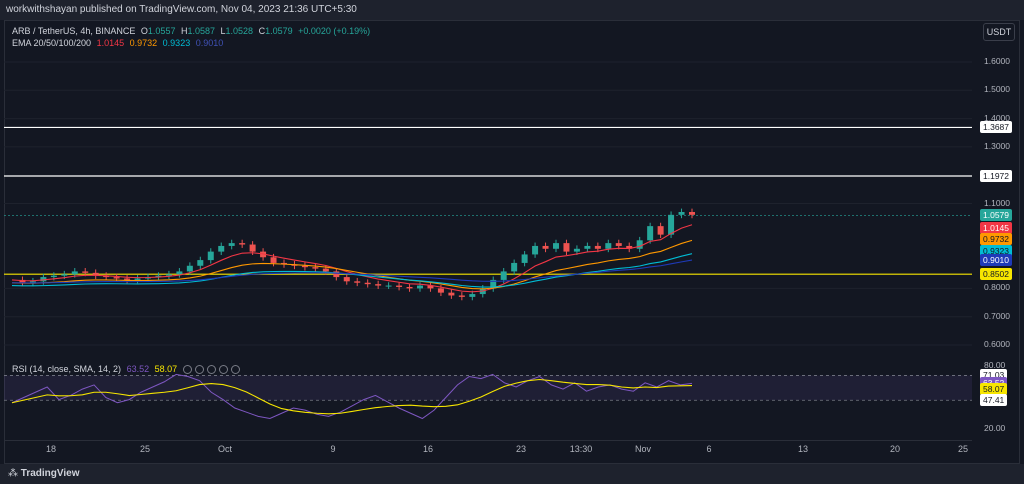 The width and height of the screenshot is (1024, 484). Describe the element at coordinates (996, 274) in the screenshot. I see `price-badge: 0.8502` at that location.